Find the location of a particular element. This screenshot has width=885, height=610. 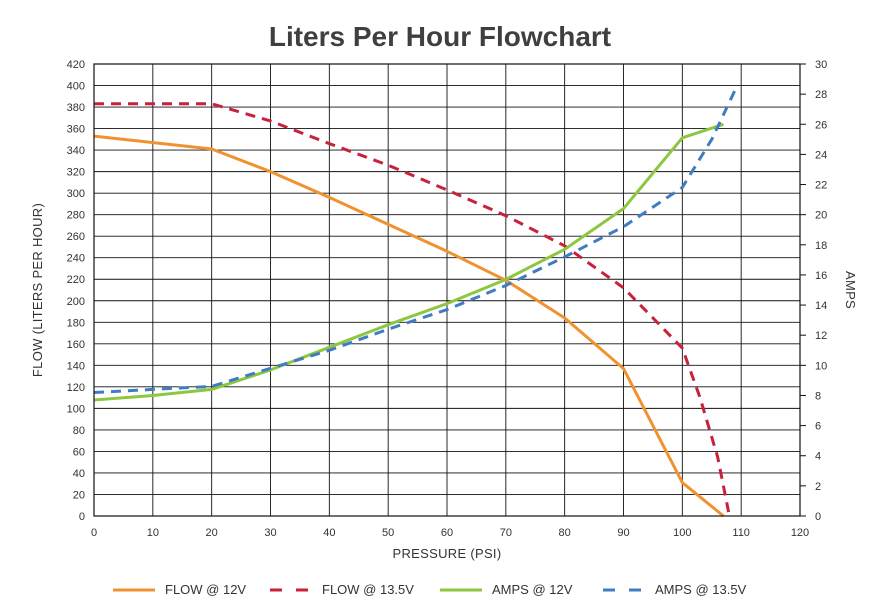

y2-tick-label: 0 is located at coordinates (818, 517).